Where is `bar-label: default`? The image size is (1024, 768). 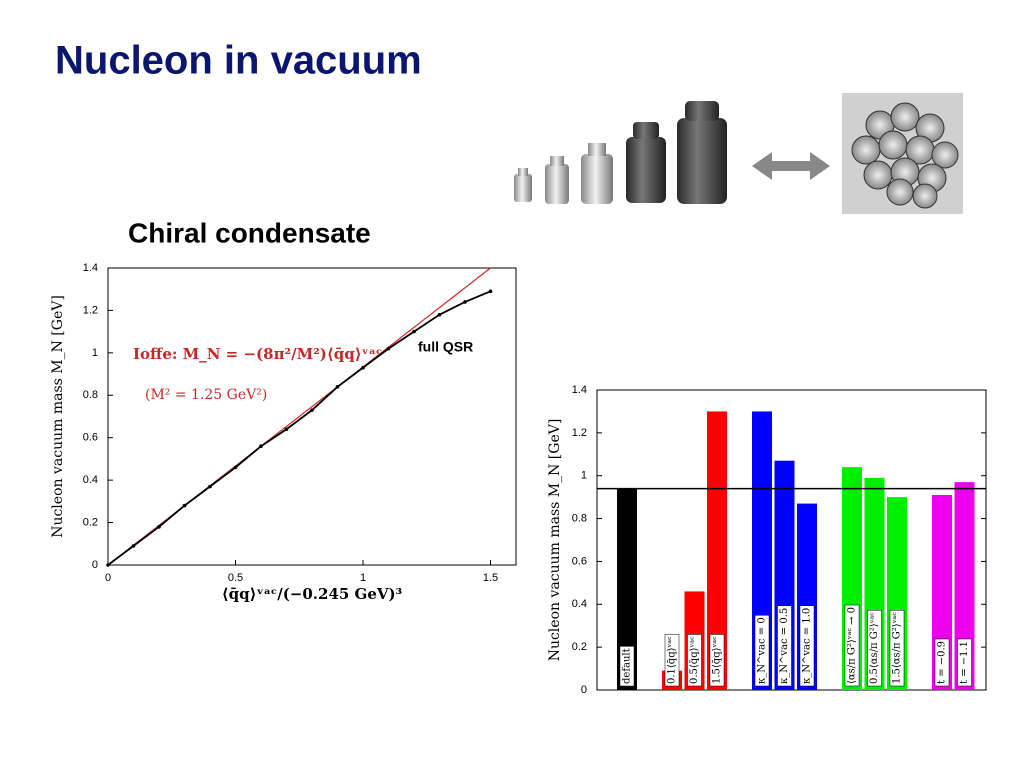
bar-label: default is located at coordinates (627, 666).